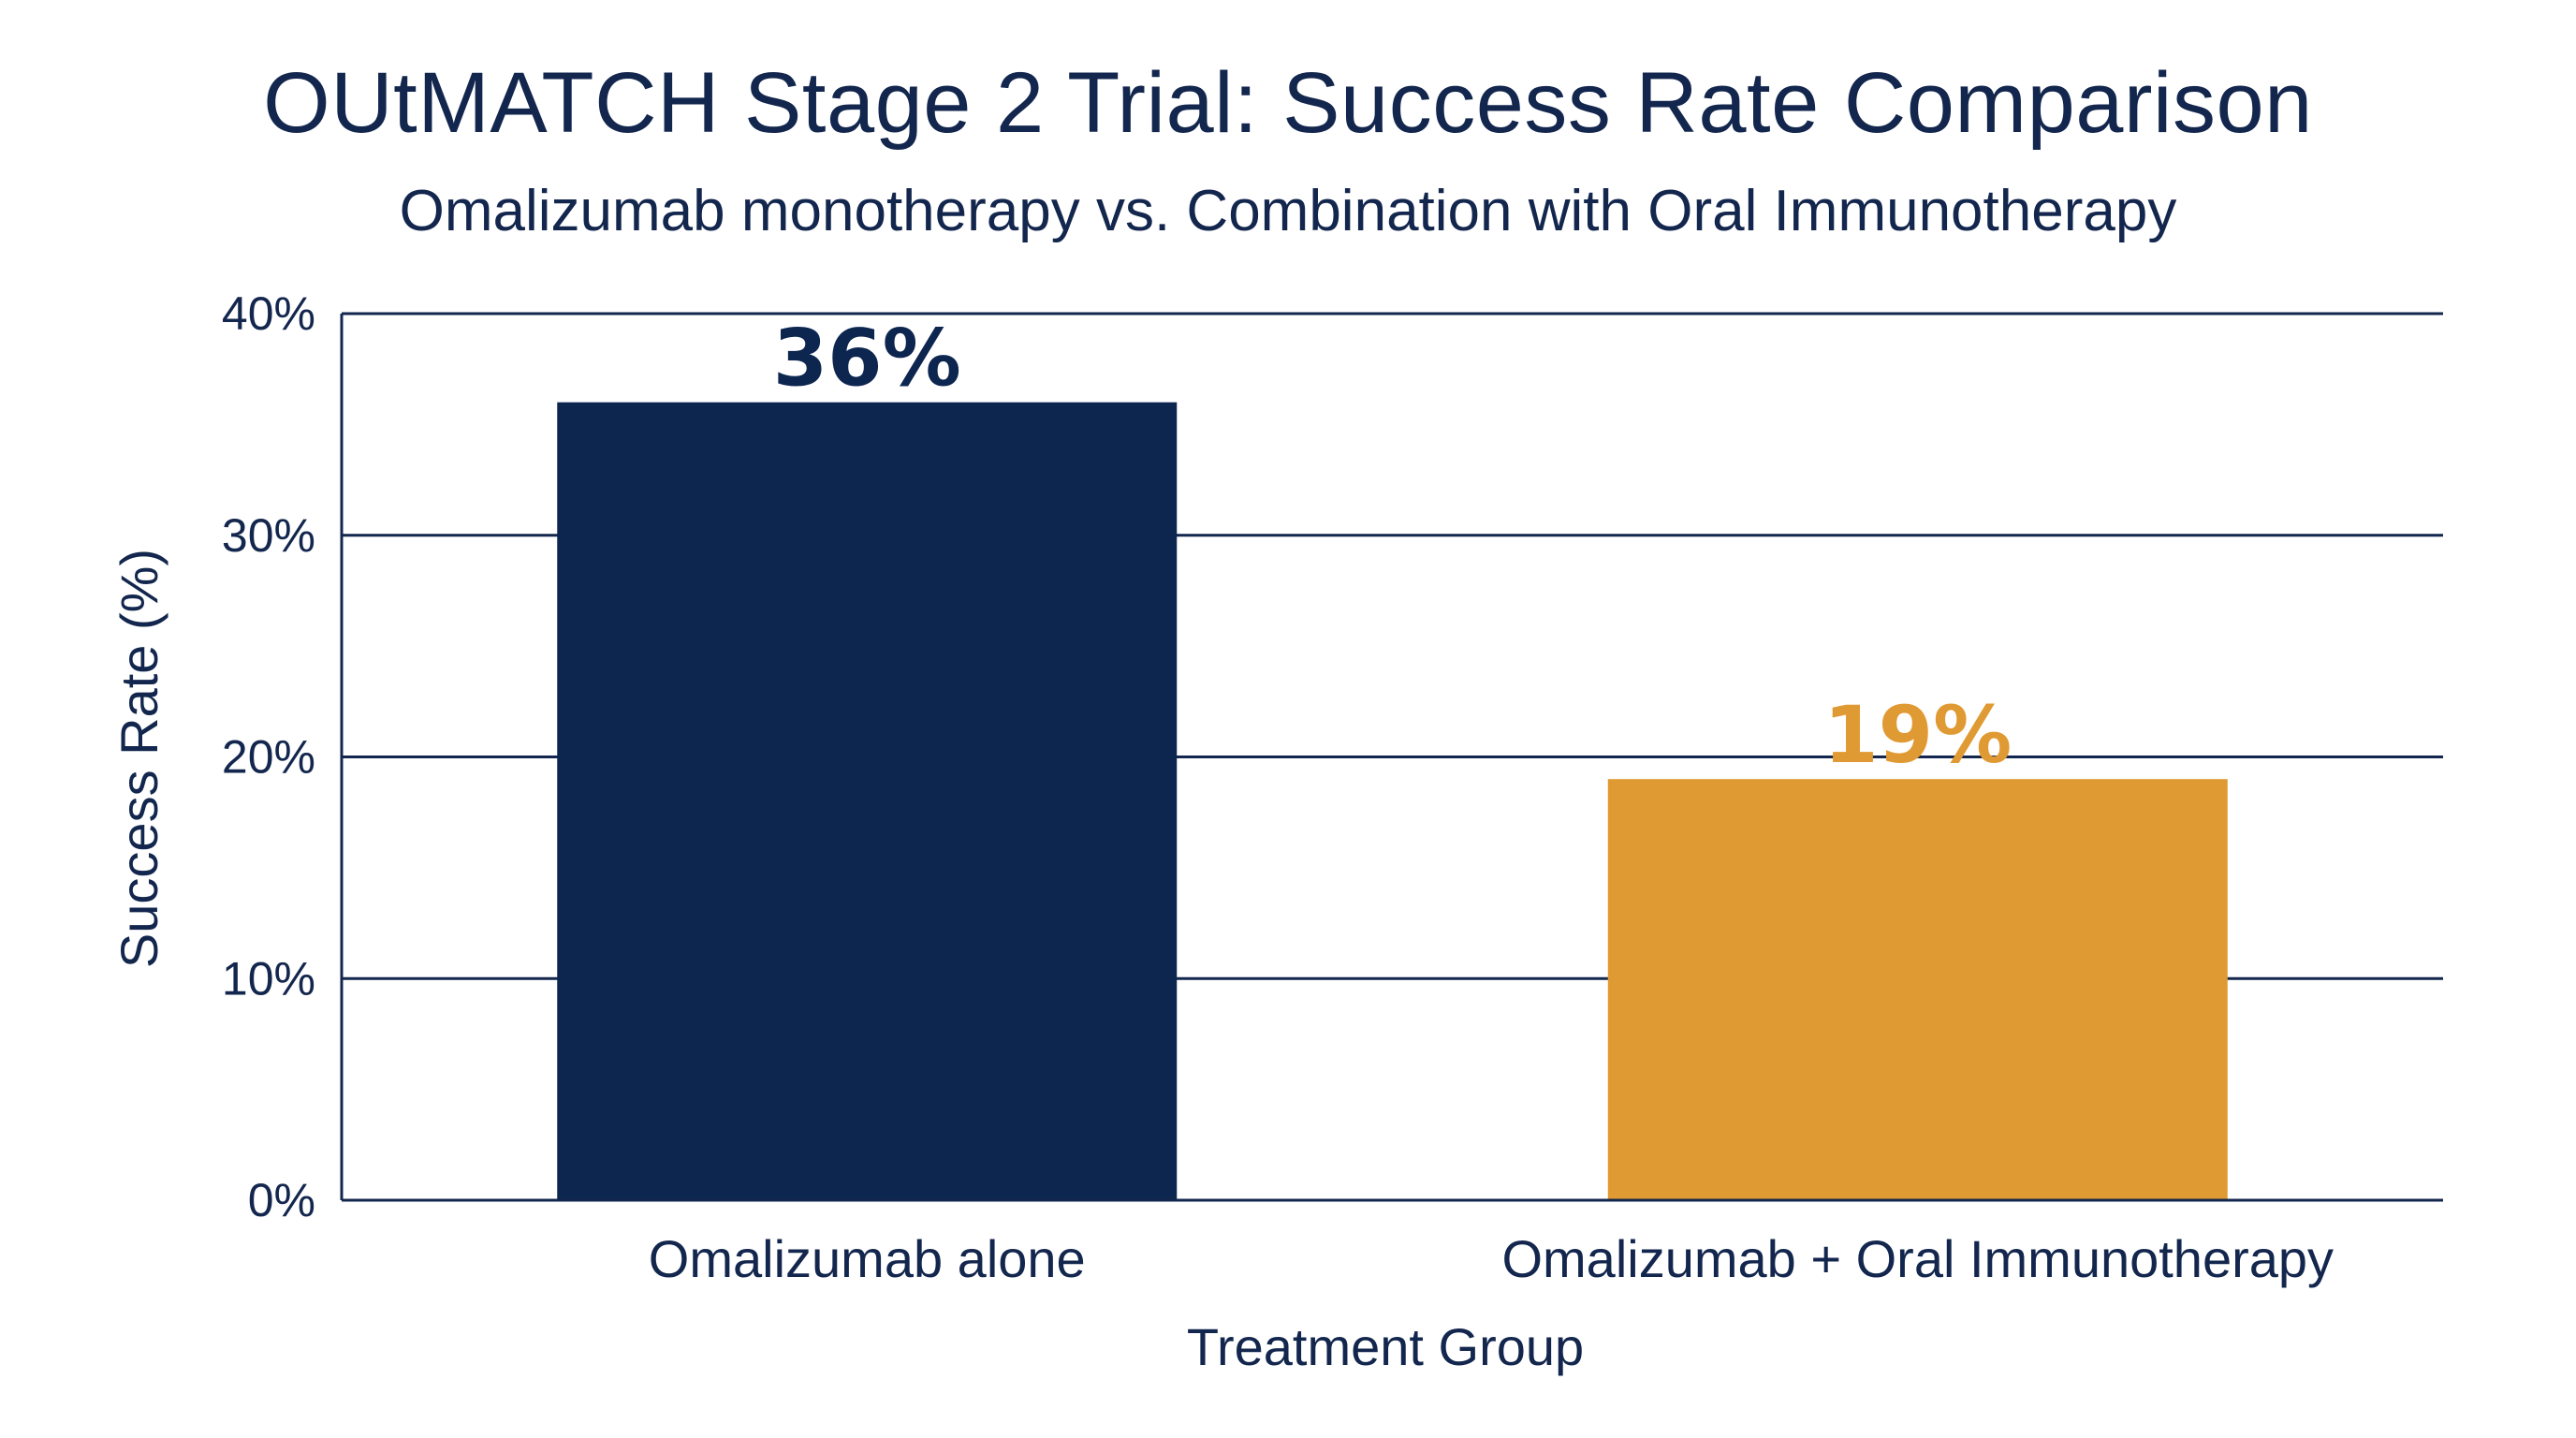  I want to click on y-axis-title: Success Rate (%), so click(139, 758).